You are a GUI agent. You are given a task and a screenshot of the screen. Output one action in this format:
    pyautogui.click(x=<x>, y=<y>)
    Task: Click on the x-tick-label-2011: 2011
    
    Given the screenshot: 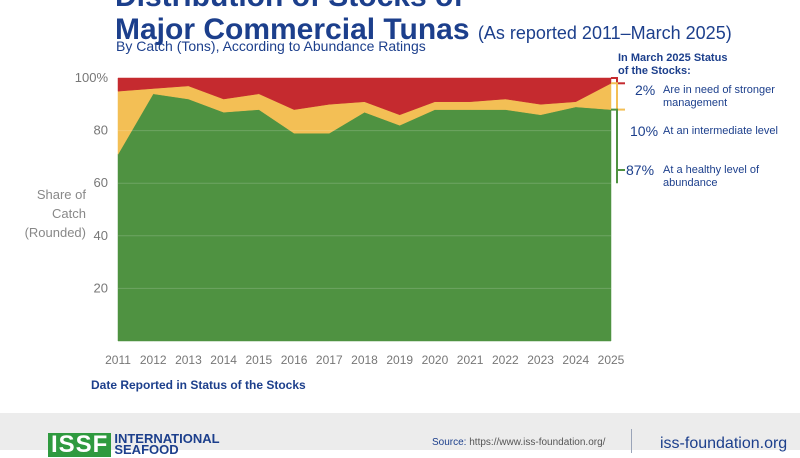 What is the action you would take?
    pyautogui.click(x=118, y=360)
    